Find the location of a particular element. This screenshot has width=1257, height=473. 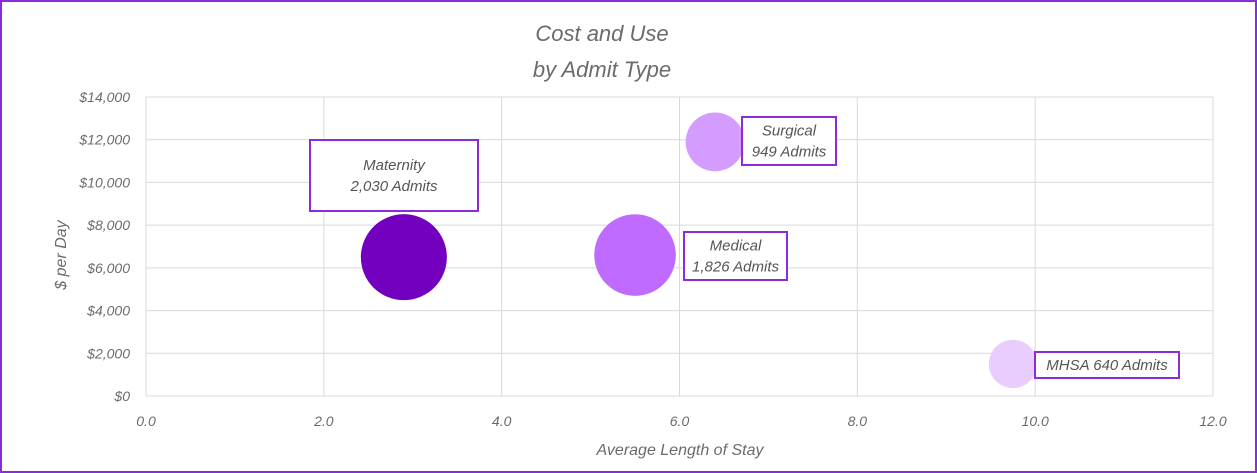

x-tick-label: 4.0 is located at coordinates (502, 421).